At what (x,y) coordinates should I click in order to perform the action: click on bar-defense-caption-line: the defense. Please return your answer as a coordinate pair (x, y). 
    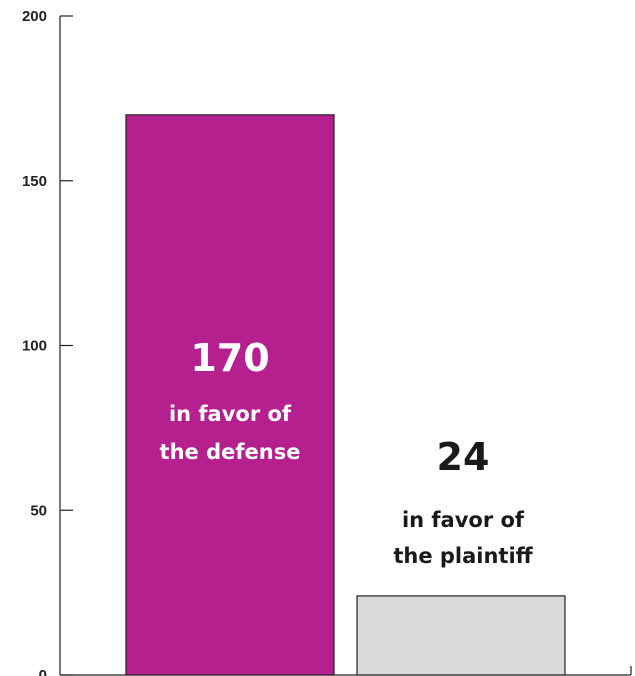
    Looking at the image, I should click on (230, 452).